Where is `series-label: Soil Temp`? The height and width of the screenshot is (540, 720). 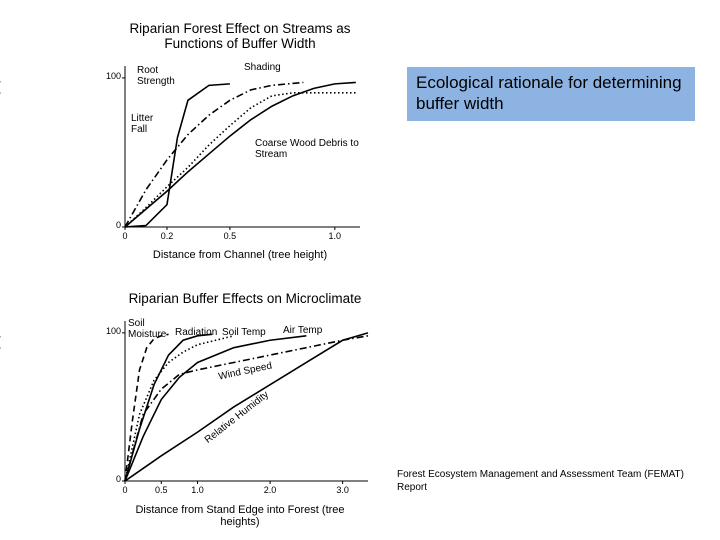
series-label: Soil Temp is located at coordinates (244, 332).